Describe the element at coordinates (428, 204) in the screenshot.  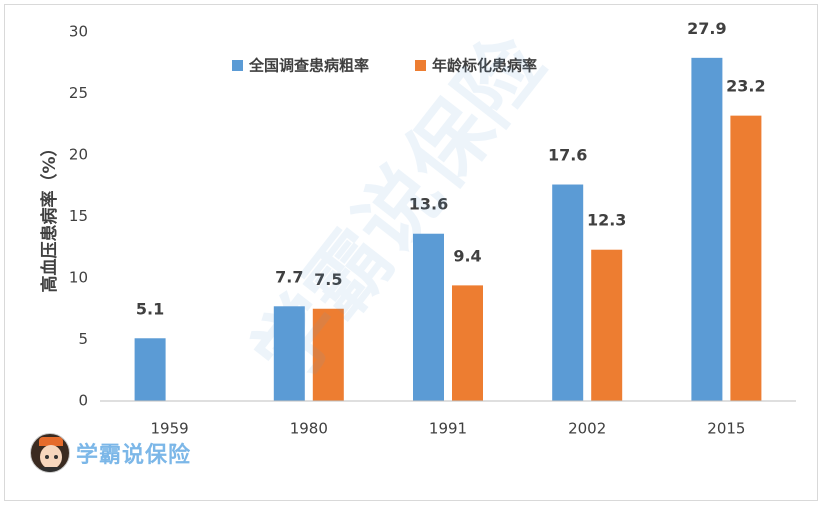
I see `data-label-1991-series-1: 13.6` at that location.